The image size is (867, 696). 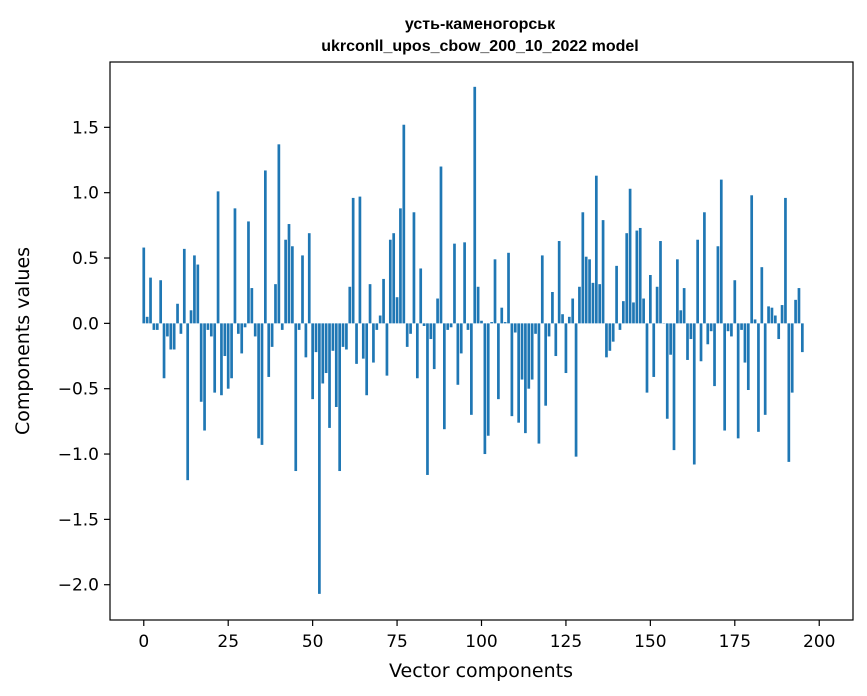 What do you see at coordinates (78, 390) in the screenshot?
I see `y-tick-label: −0.5` at bounding box center [78, 390].